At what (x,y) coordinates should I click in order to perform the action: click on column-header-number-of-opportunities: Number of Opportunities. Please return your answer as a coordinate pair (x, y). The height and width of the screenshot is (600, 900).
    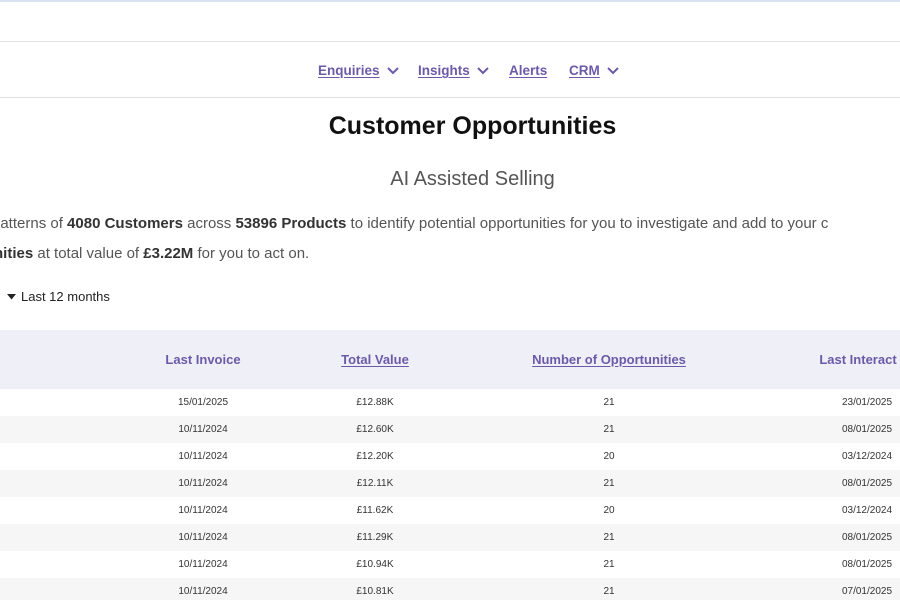
    Looking at the image, I should click on (609, 359).